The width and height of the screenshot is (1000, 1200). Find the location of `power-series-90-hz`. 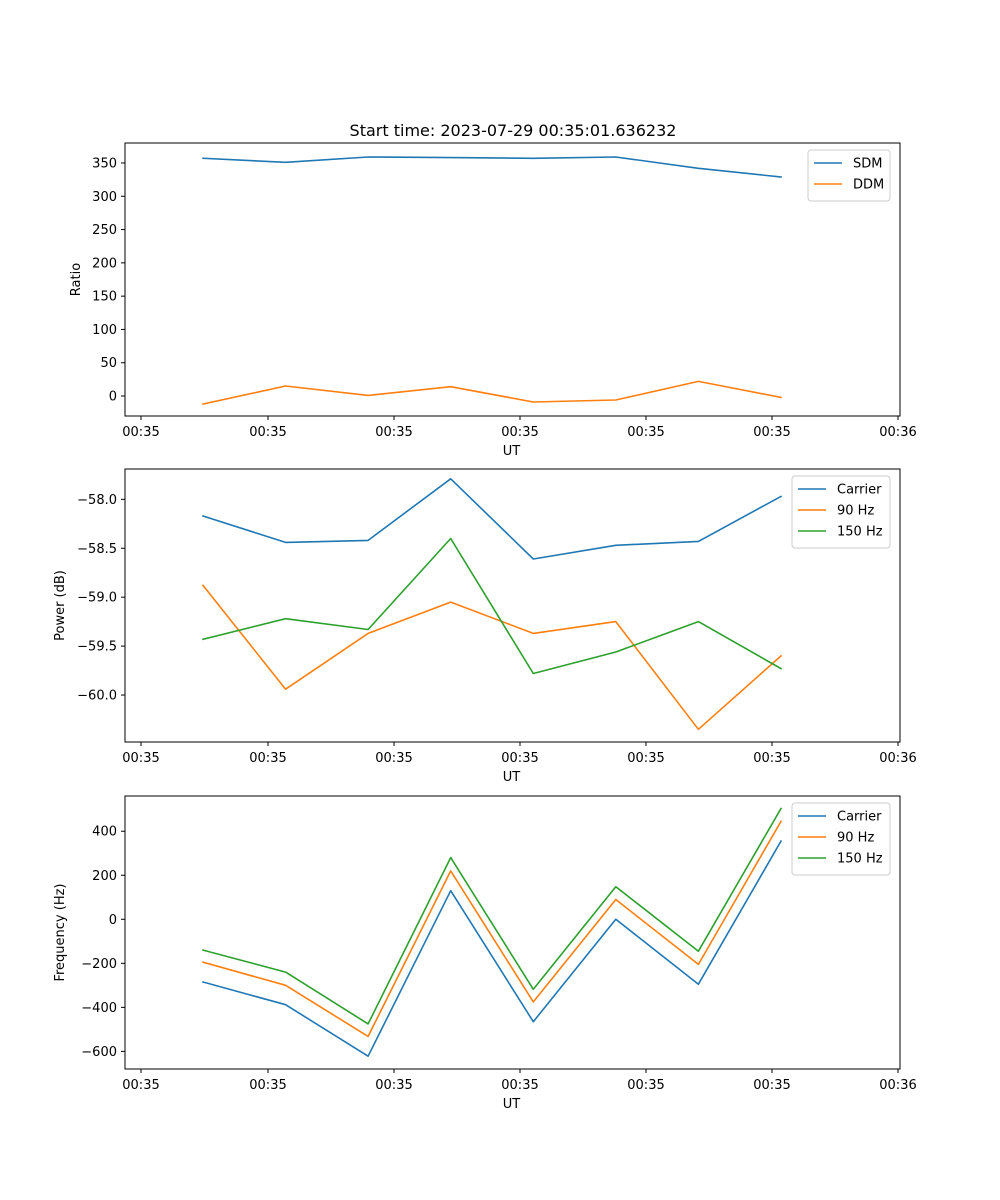

power-series-90-hz is located at coordinates (492, 657).